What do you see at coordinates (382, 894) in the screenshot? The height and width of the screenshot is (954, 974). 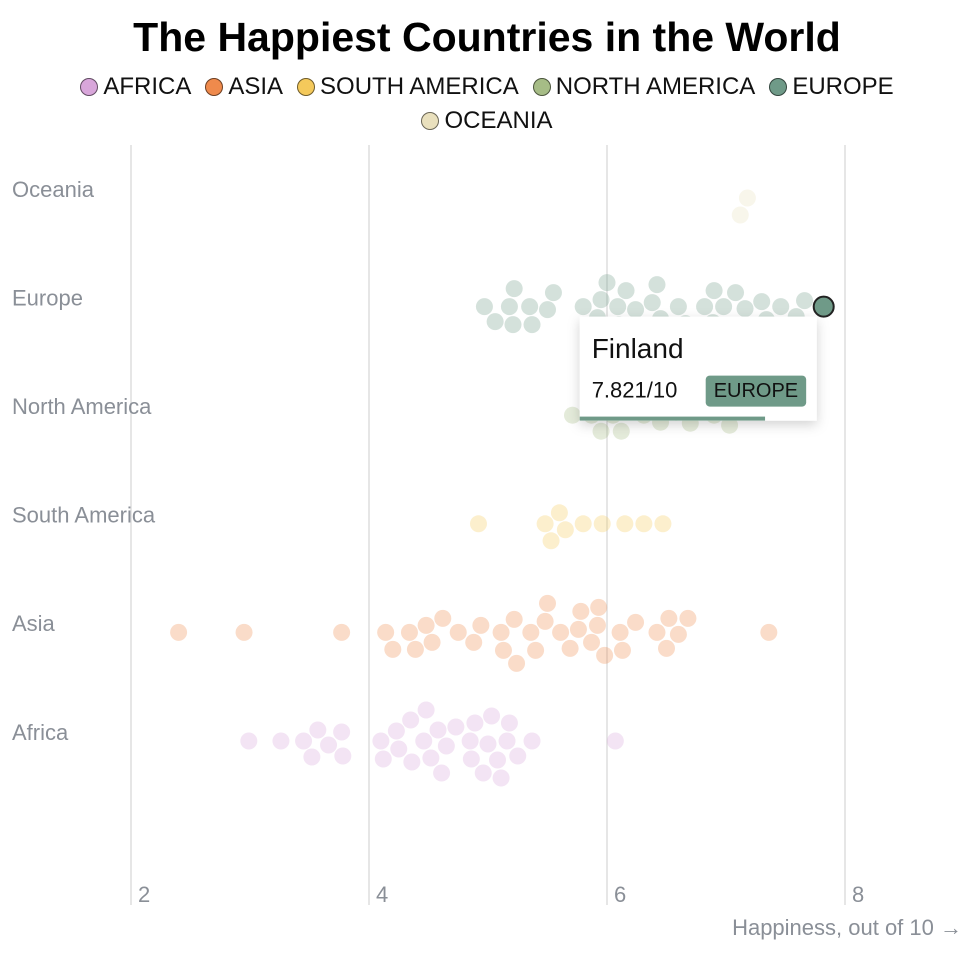 I see `x-tick-label: 4` at bounding box center [382, 894].